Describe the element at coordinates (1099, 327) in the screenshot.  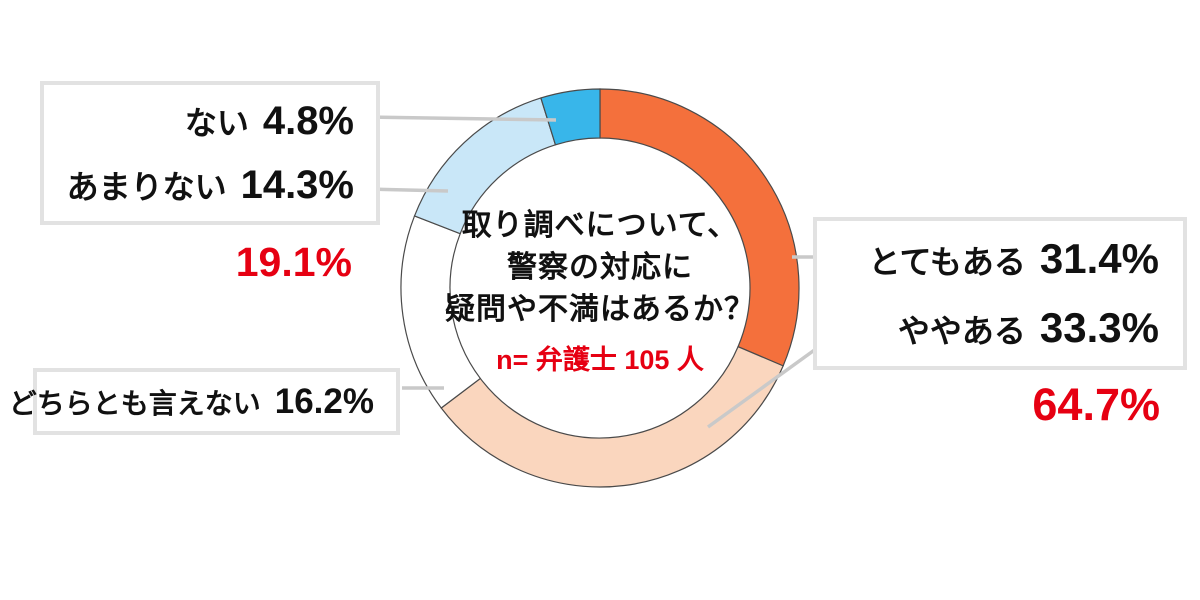
I see `segment-value: 33.3%` at that location.